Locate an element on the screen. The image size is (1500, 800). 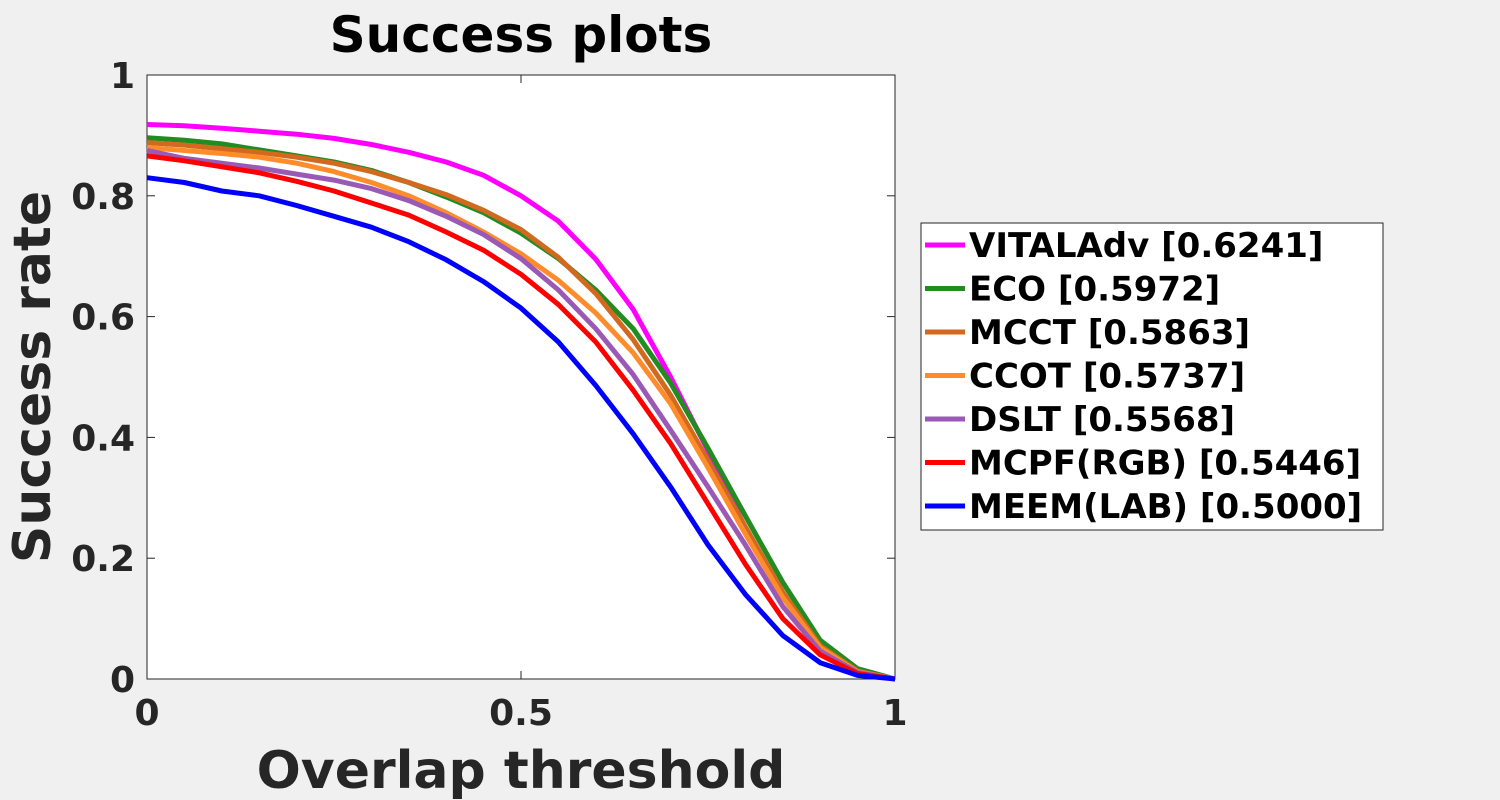
y-tick-label: 0.8 is located at coordinates (103, 197).